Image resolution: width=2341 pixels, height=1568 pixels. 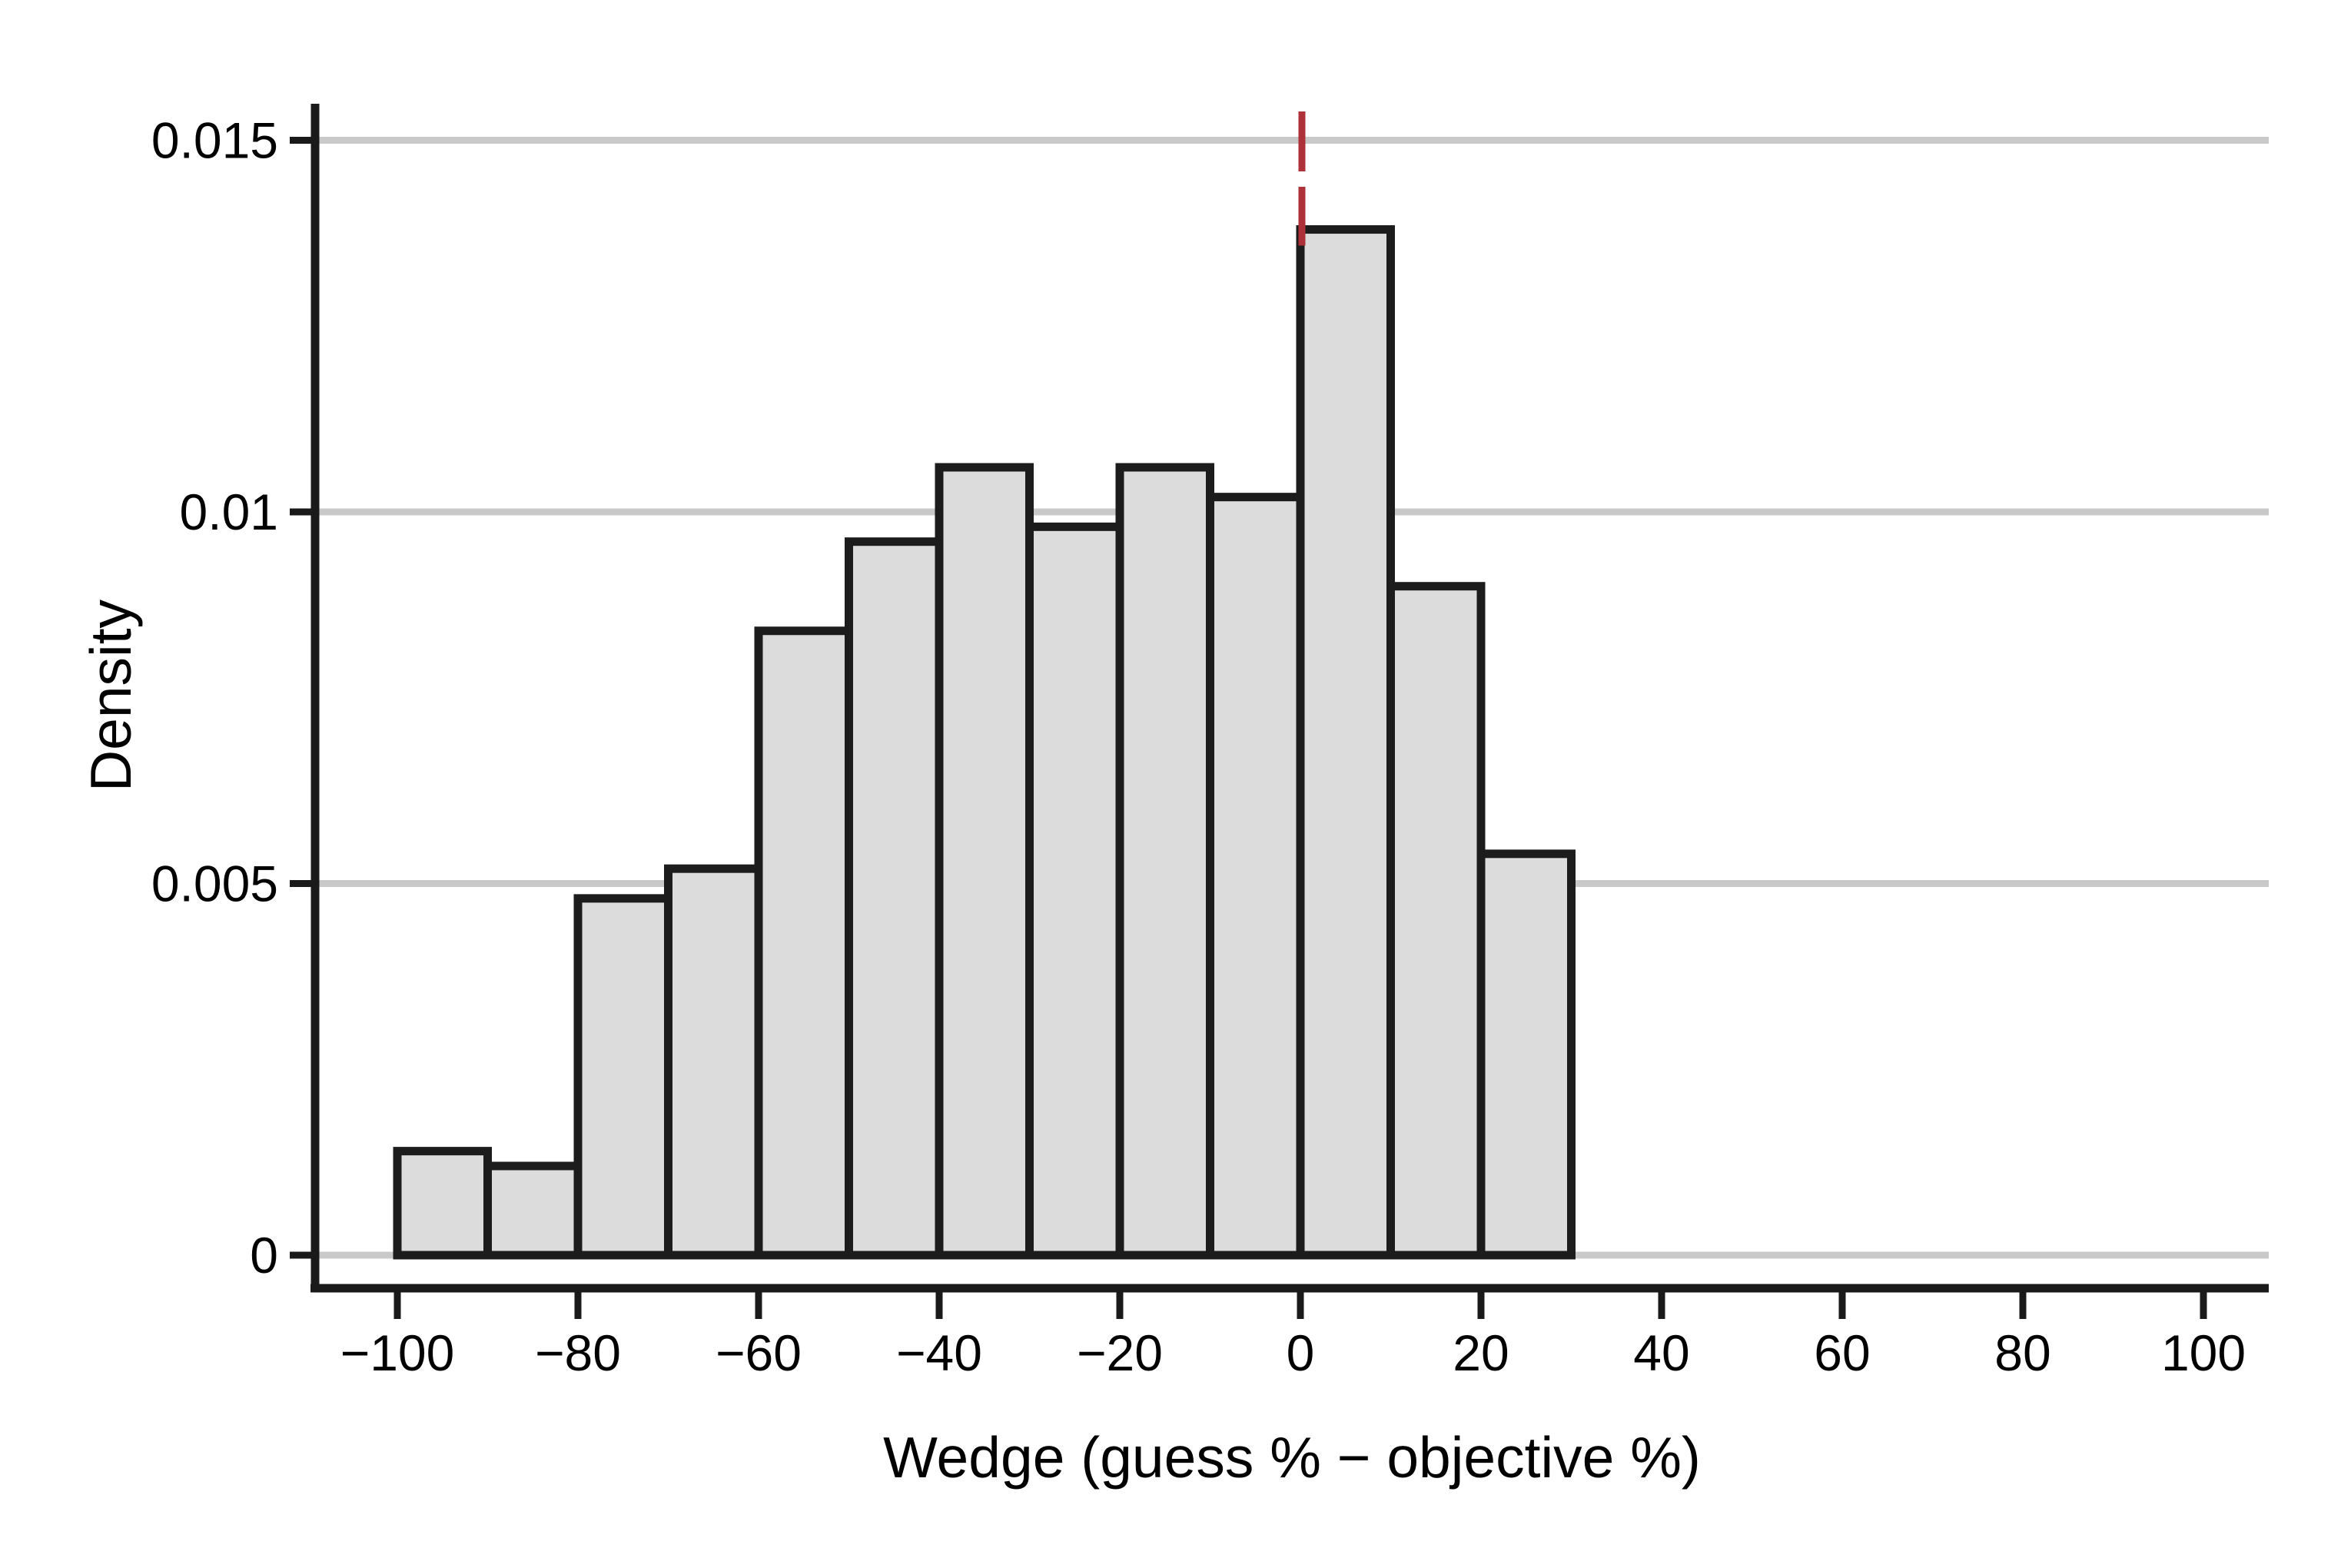 What do you see at coordinates (1481, 1352) in the screenshot?
I see `x-tick-label: 20` at bounding box center [1481, 1352].